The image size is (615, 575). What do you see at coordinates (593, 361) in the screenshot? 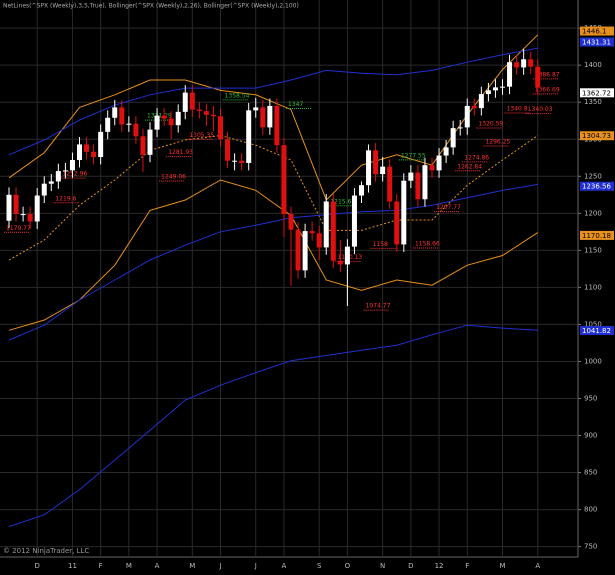
I see `y-tick-label: 1000` at bounding box center [593, 361].